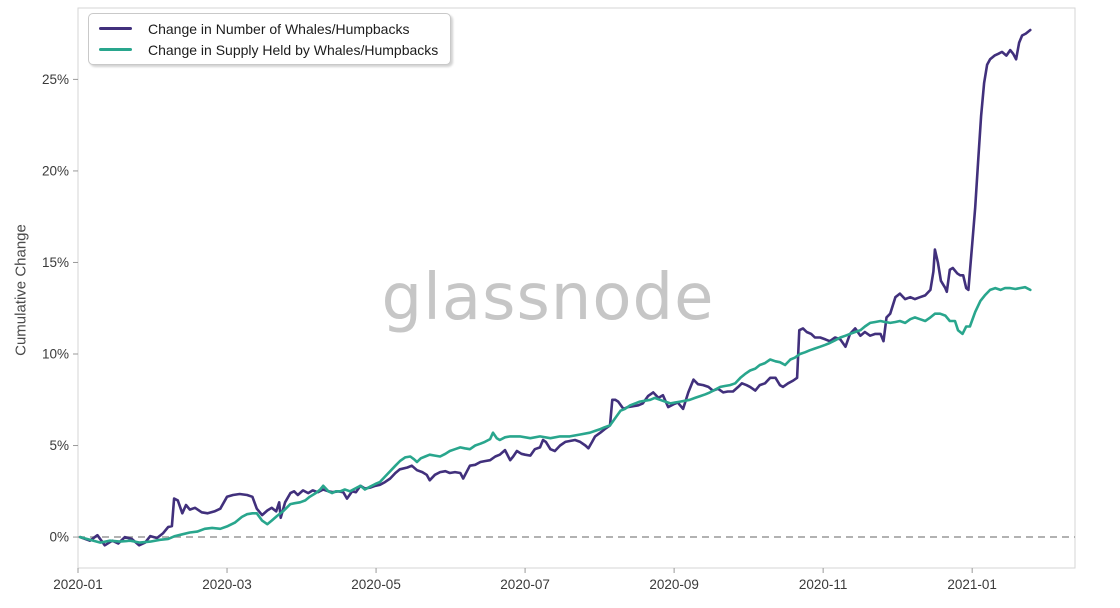 The height and width of the screenshot is (608, 1120). I want to click on x-tick-label: 2020-07, so click(525, 584).